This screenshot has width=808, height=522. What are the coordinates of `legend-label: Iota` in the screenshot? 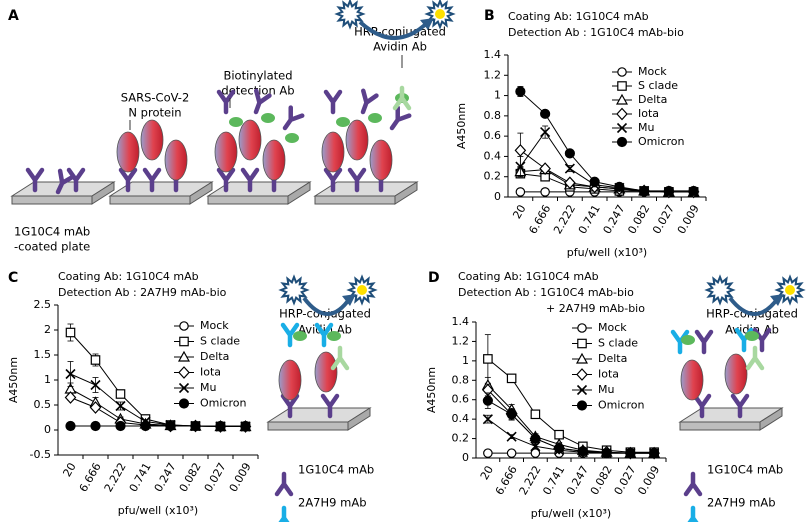 It's located at (608, 374).